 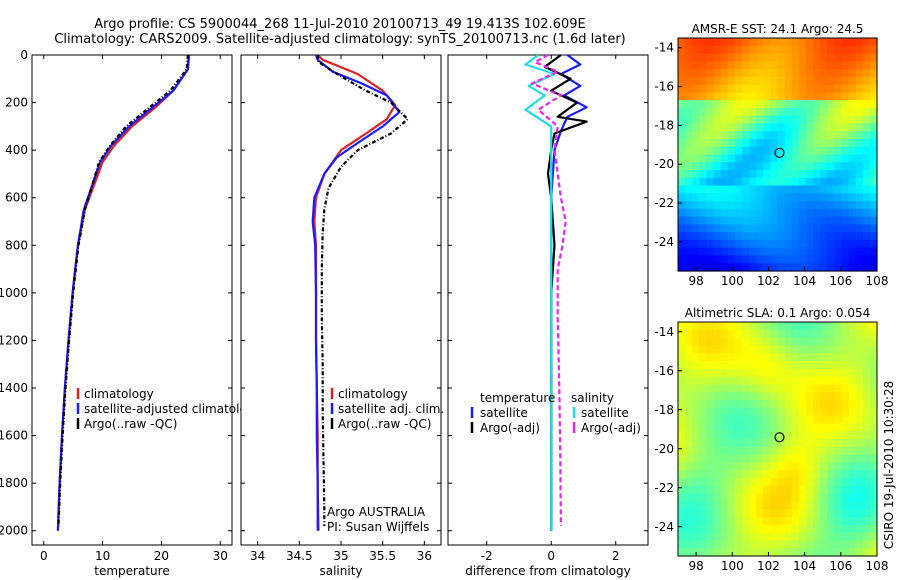 What do you see at coordinates (804, 566) in the screenshot?
I see `panel-sla-x-tick-label: 104` at bounding box center [804, 566].